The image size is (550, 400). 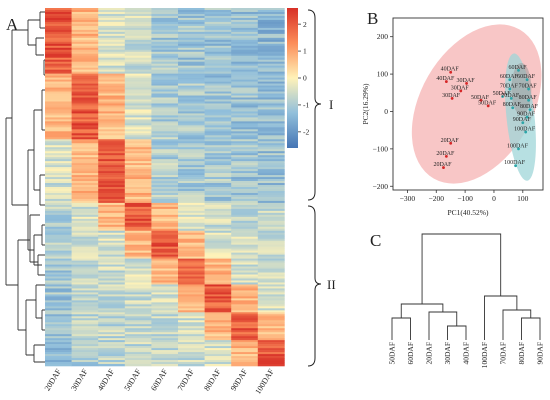 What do you see at coordinates (35, 37) in the screenshot?
I see `row-dendrogram-branch` at bounding box center [35, 37].